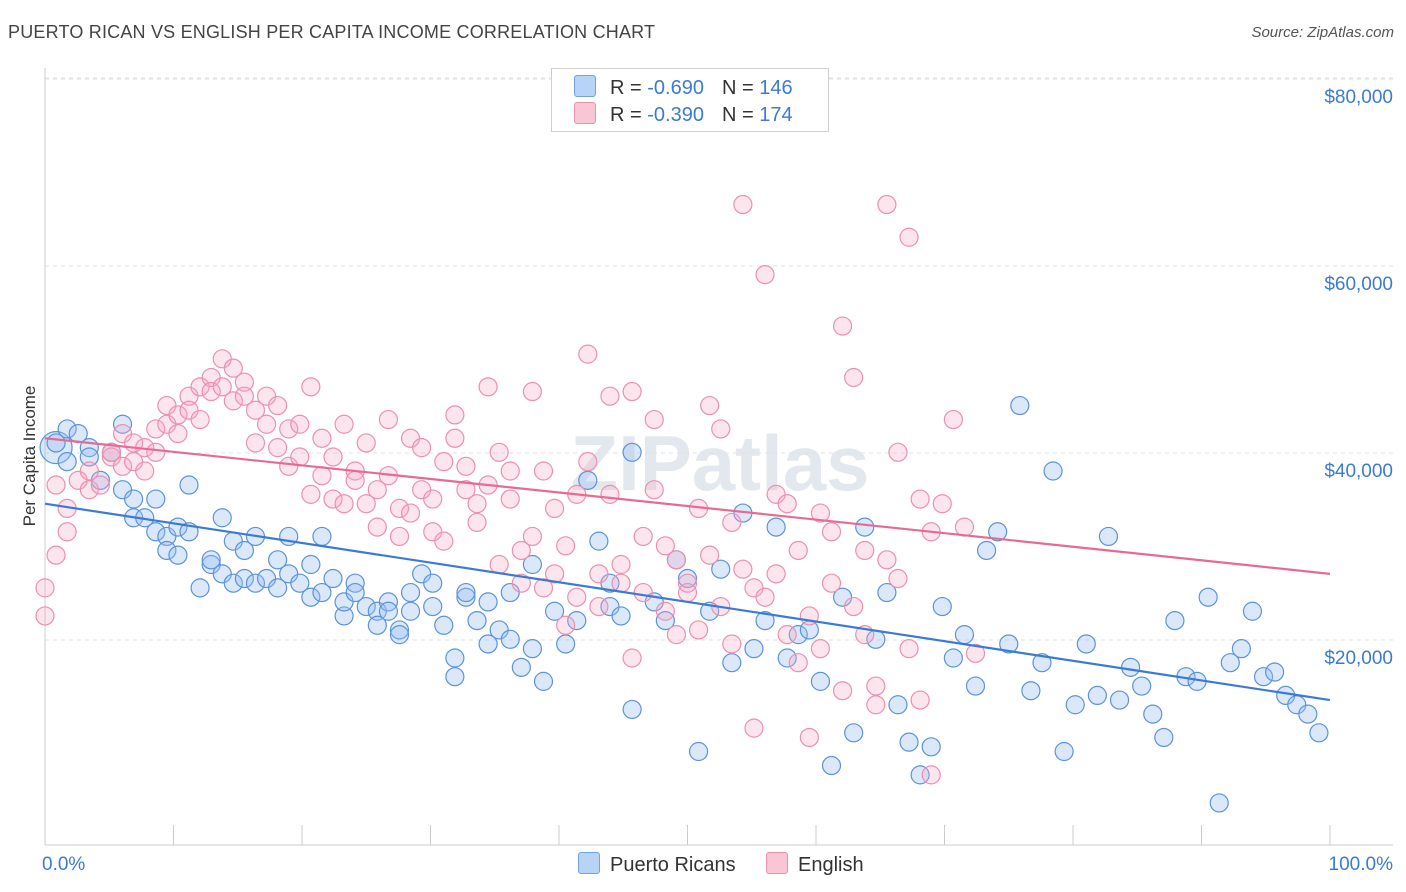  Describe the element at coordinates (777, 863) in the screenshot. I see `bottom-legend-pink-icon` at that location.